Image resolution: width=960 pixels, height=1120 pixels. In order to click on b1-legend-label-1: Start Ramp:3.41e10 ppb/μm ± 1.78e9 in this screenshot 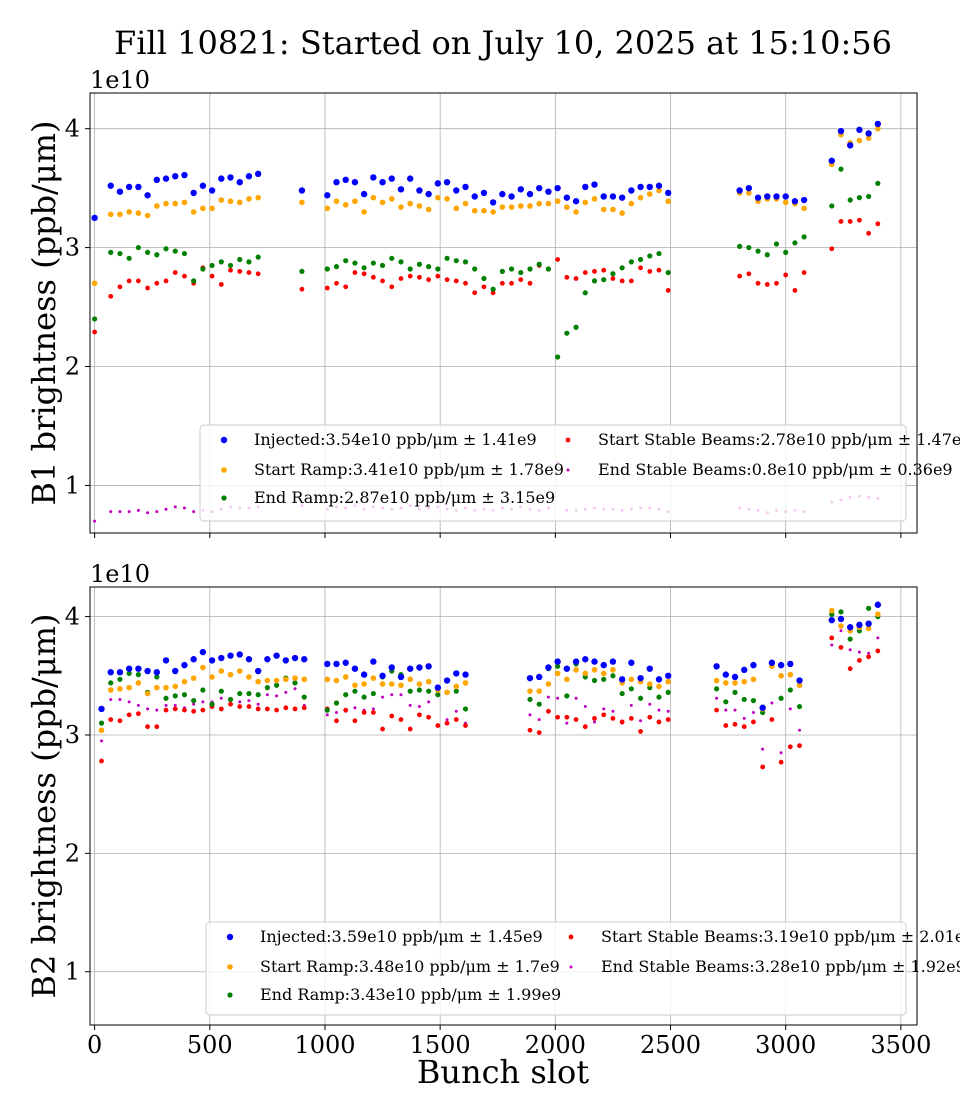, I will do `click(409, 469)`.